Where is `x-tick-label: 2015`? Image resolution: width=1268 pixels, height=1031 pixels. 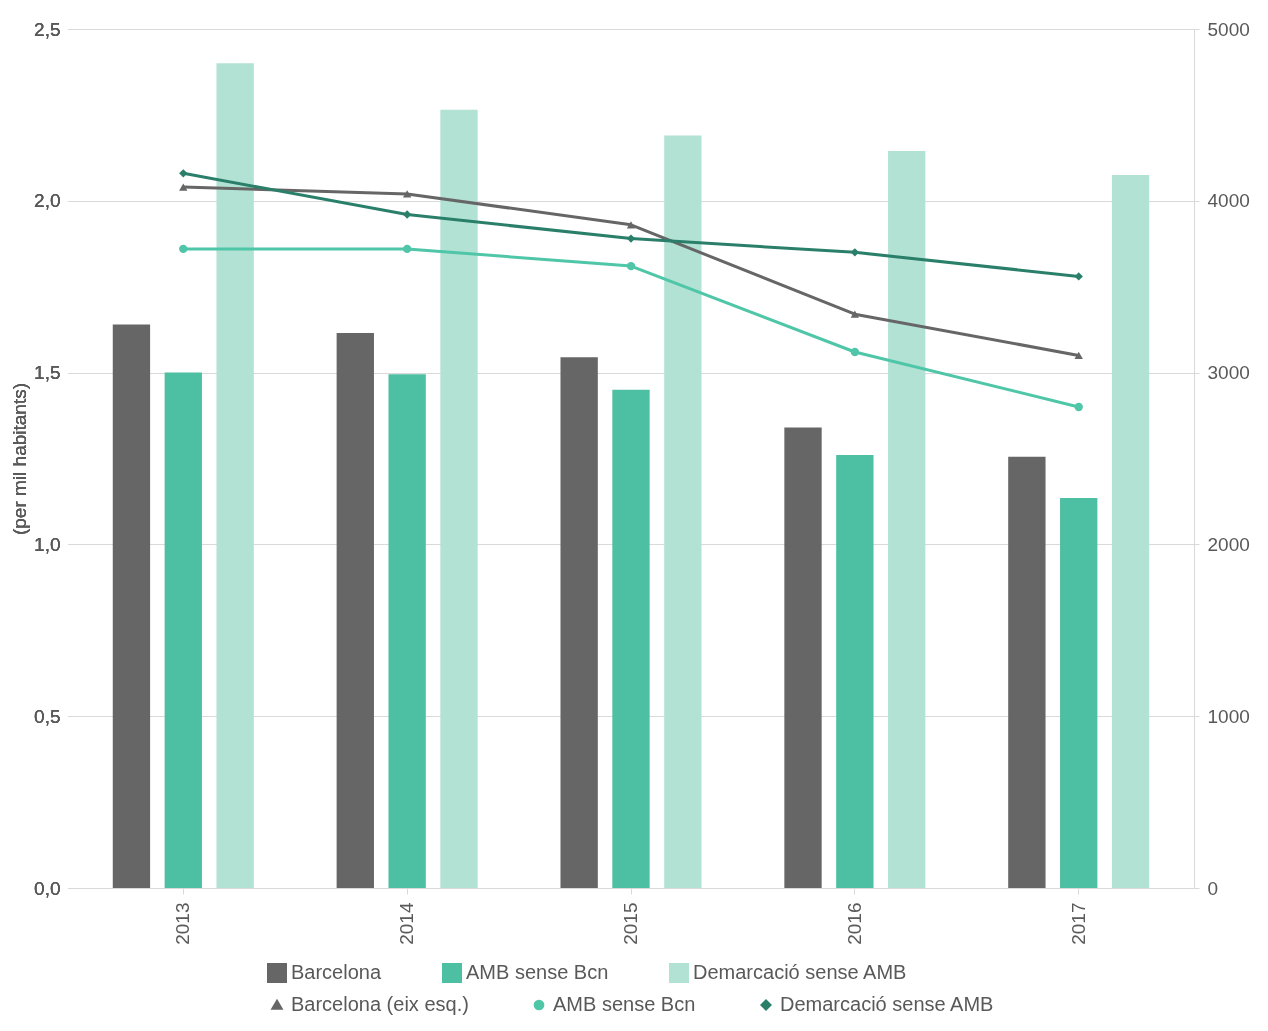 x-tick-label: 2015 is located at coordinates (630, 923).